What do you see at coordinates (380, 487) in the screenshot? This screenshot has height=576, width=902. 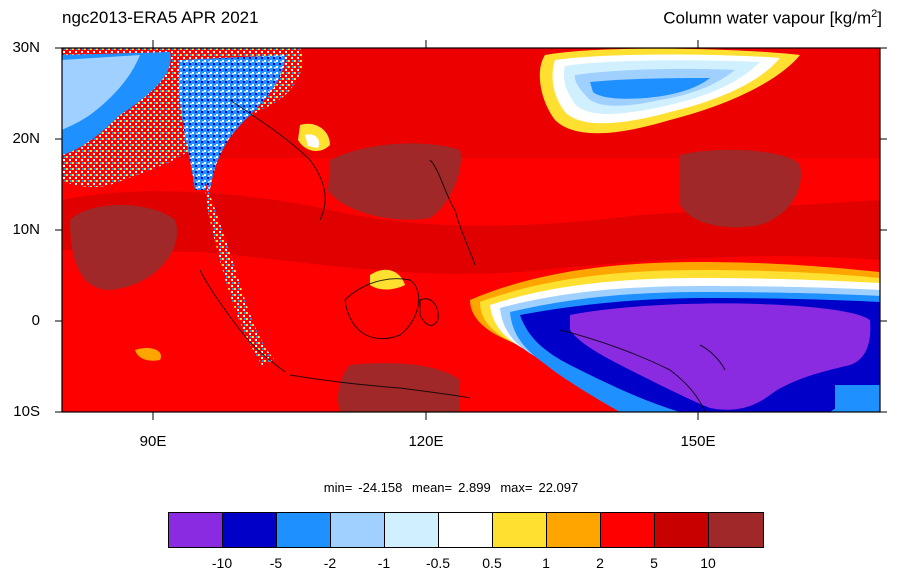 I see `min-value: -24.158` at bounding box center [380, 487].